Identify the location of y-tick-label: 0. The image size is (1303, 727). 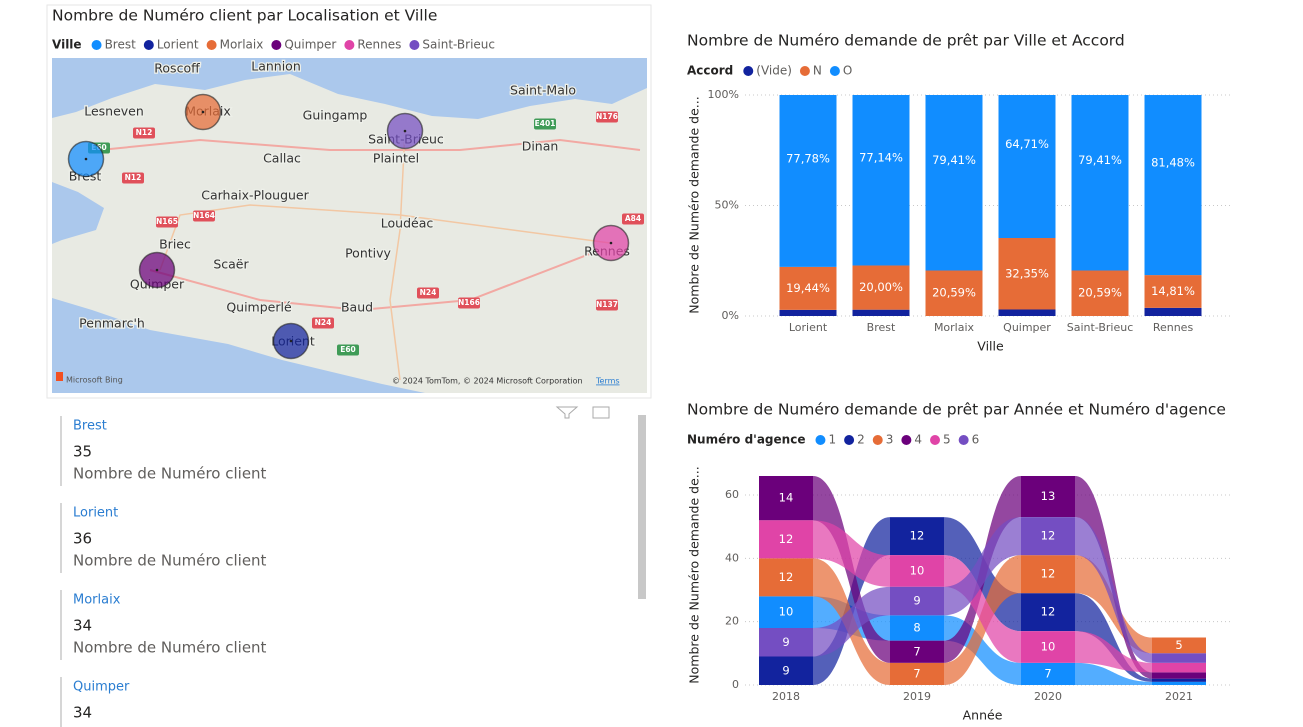
(735, 684).